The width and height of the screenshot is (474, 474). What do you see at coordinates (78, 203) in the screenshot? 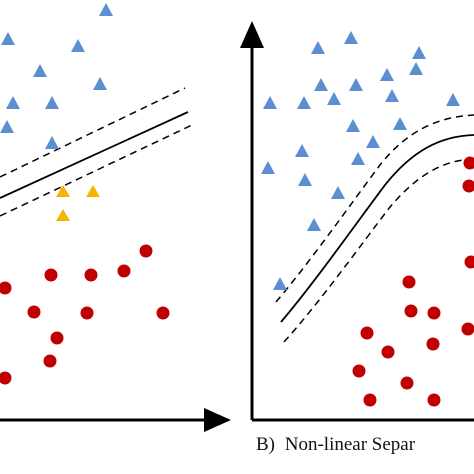
I see `panel-a-highlighted-triangles` at bounding box center [78, 203].